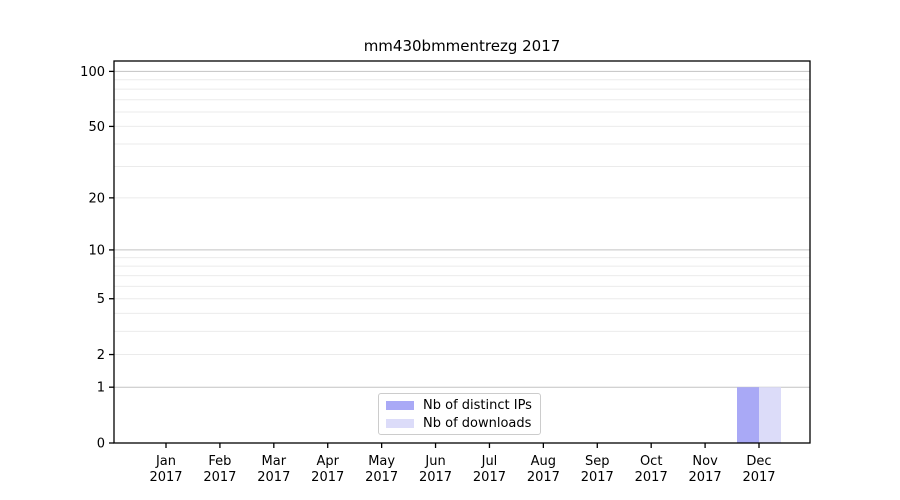  I want to click on y-tick-label: 10, so click(96, 250).